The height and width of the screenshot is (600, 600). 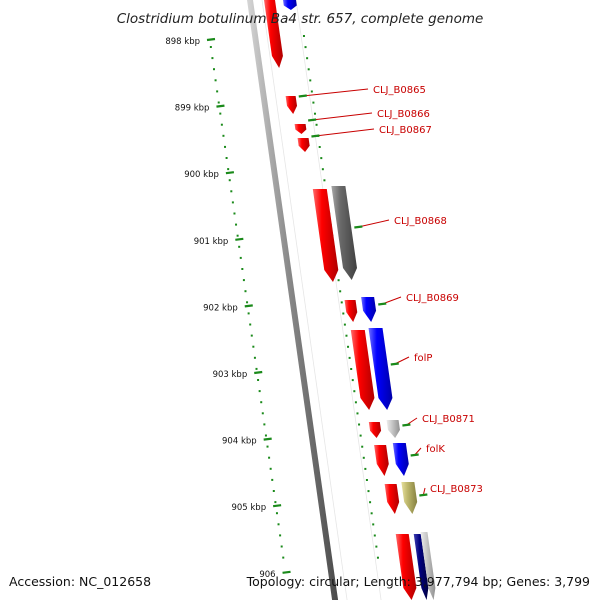 I want to click on gene-arrow-clj-b0865, so click(x=291, y=105).